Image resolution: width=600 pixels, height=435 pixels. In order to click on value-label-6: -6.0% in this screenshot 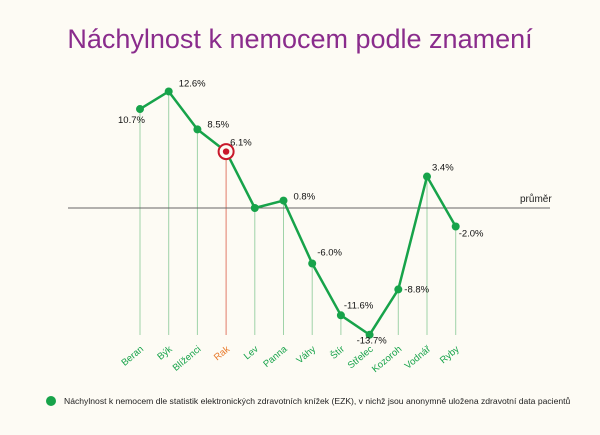, I will do `click(329, 253)`.